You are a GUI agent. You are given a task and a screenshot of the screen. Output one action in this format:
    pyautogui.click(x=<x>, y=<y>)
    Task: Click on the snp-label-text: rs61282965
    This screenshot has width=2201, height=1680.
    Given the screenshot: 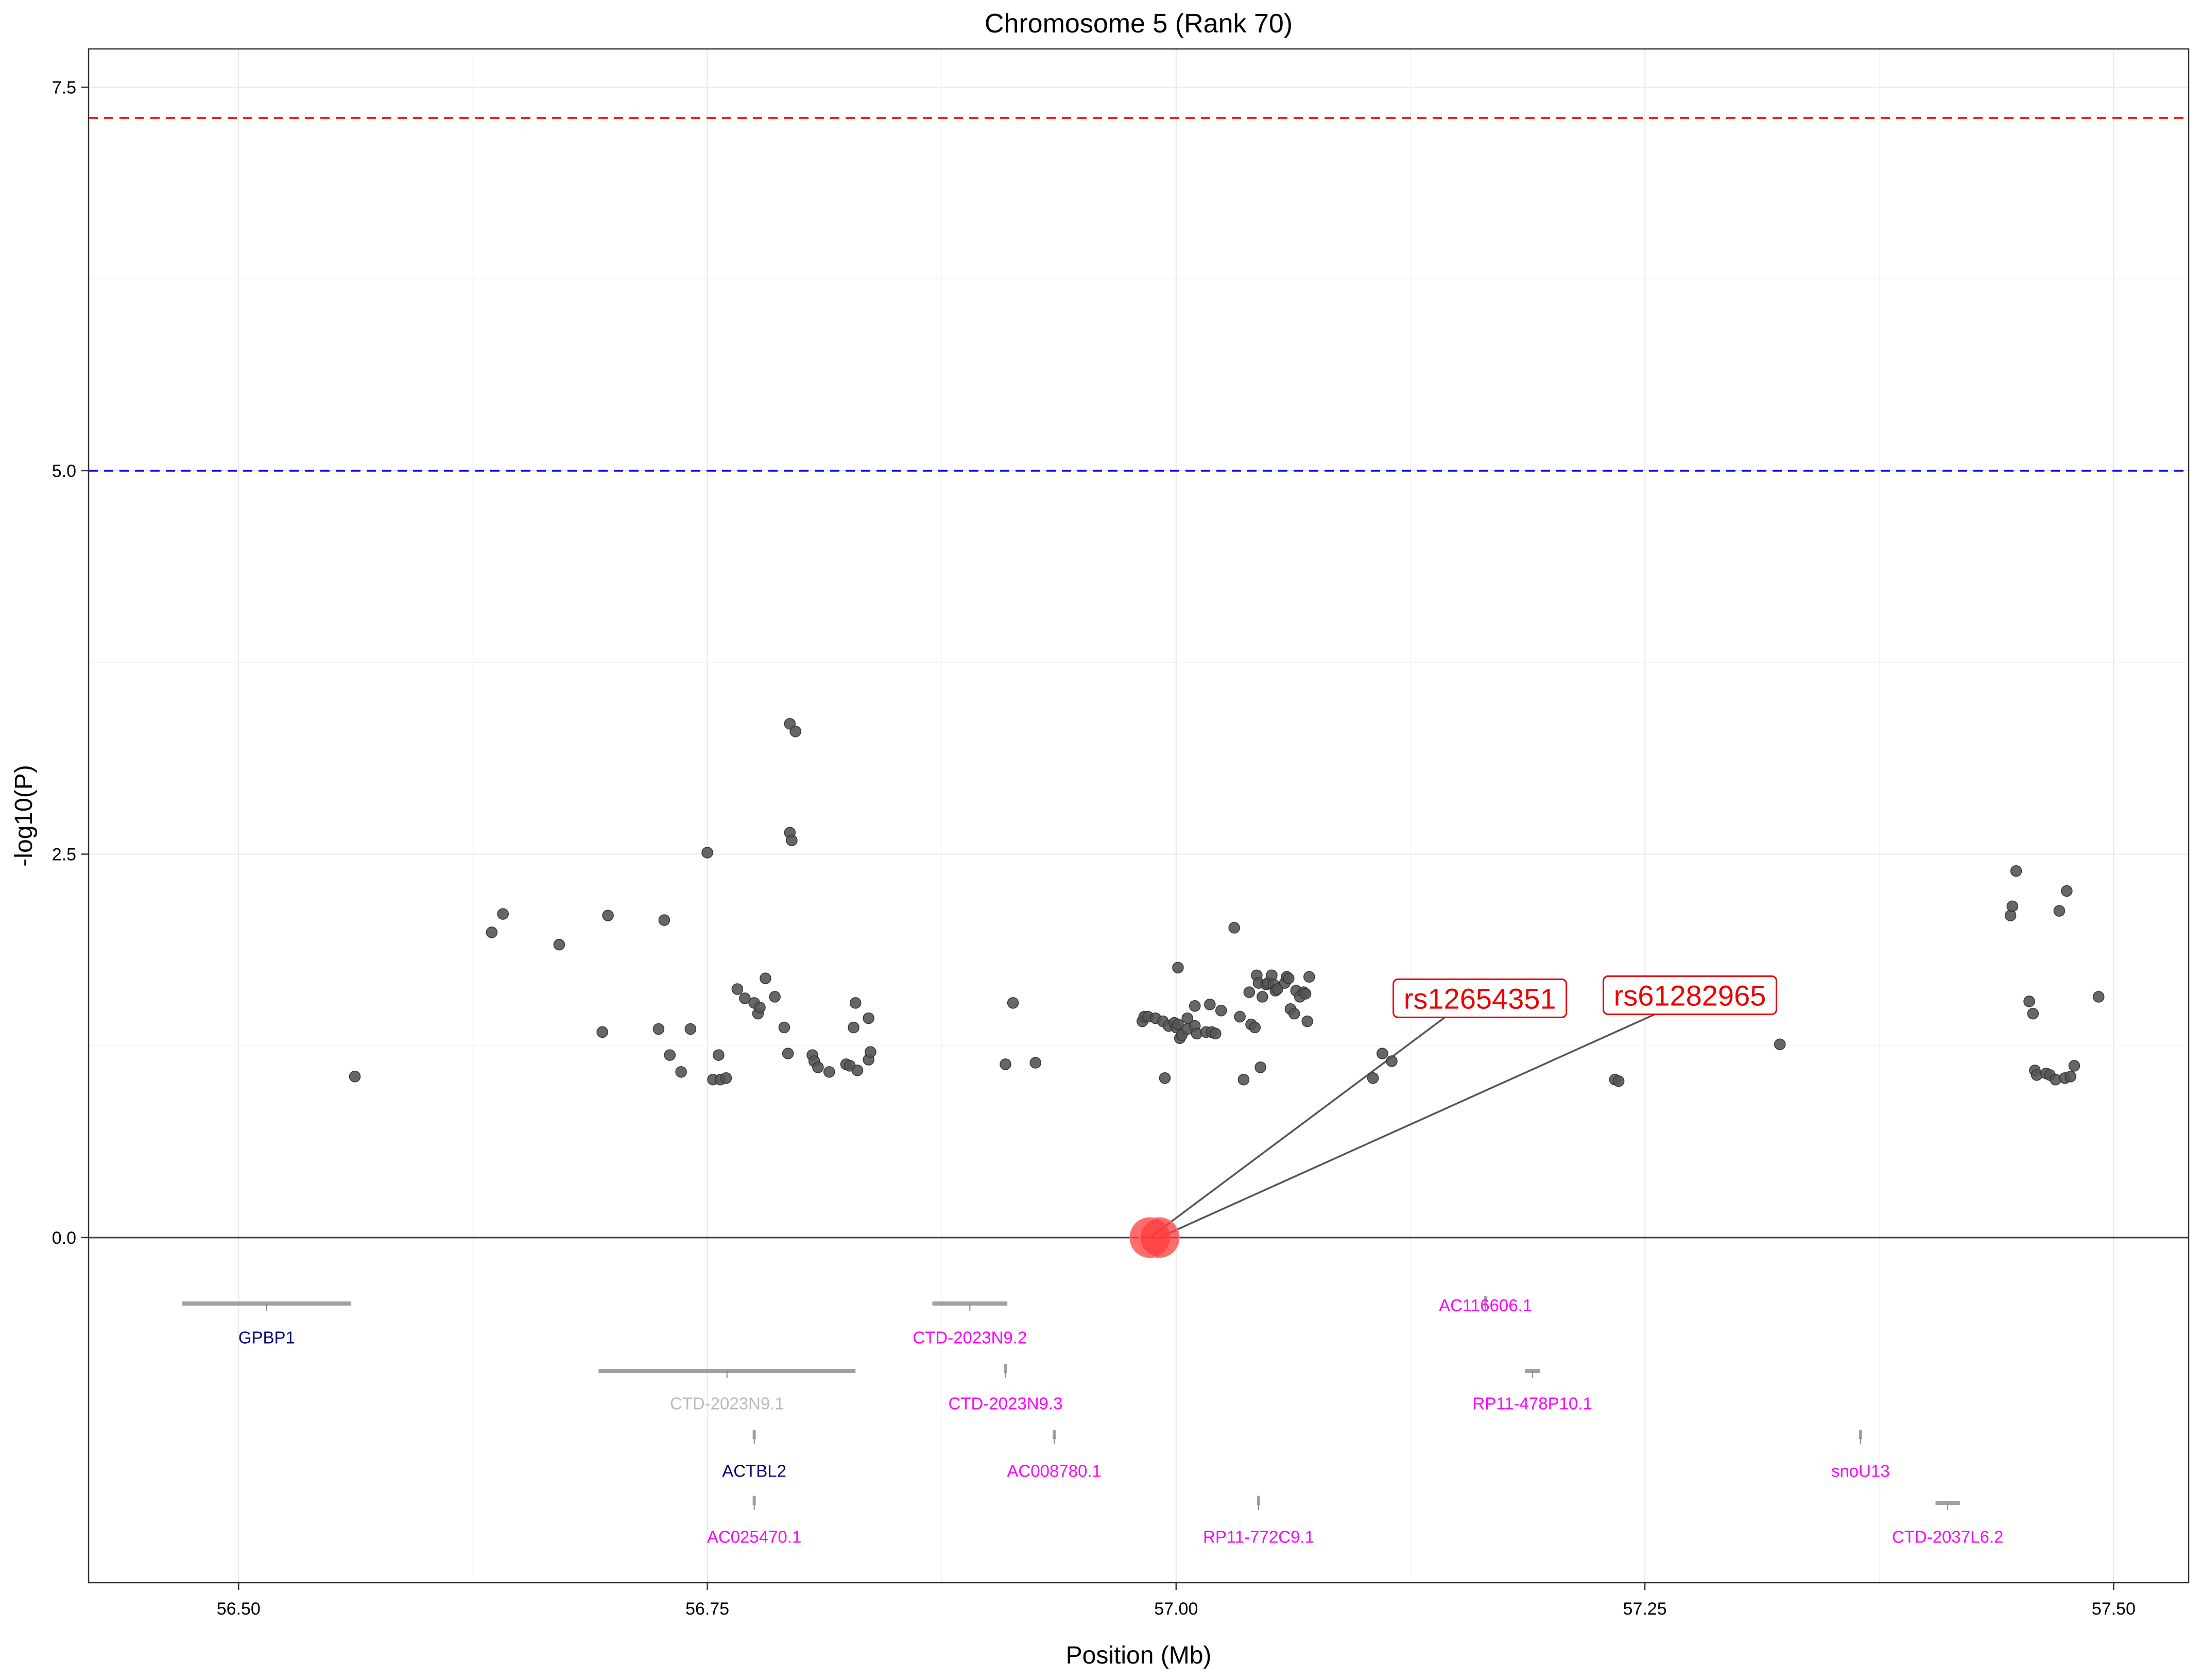 What is the action you would take?
    pyautogui.click(x=1690, y=995)
    